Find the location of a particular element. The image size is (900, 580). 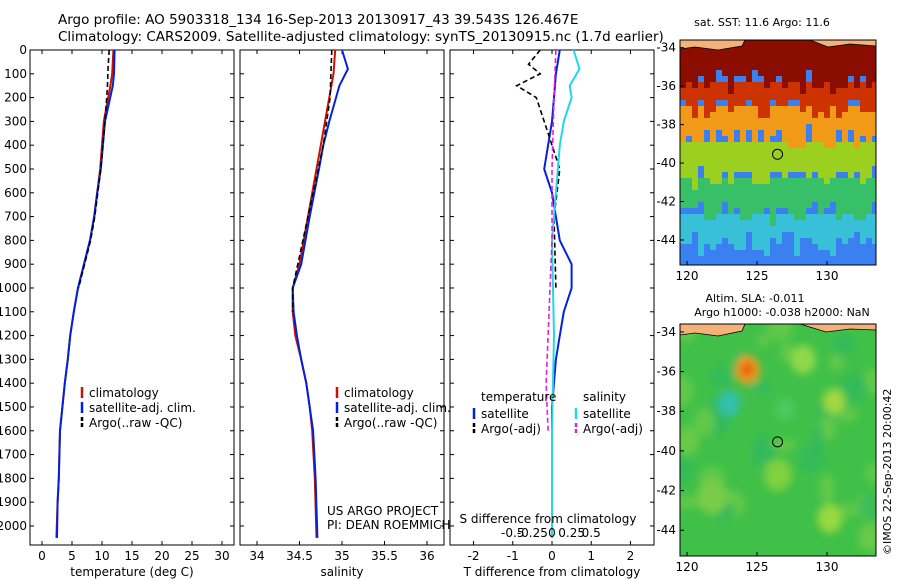

sst-map-ytick-label: -42 is located at coordinates (666, 202).